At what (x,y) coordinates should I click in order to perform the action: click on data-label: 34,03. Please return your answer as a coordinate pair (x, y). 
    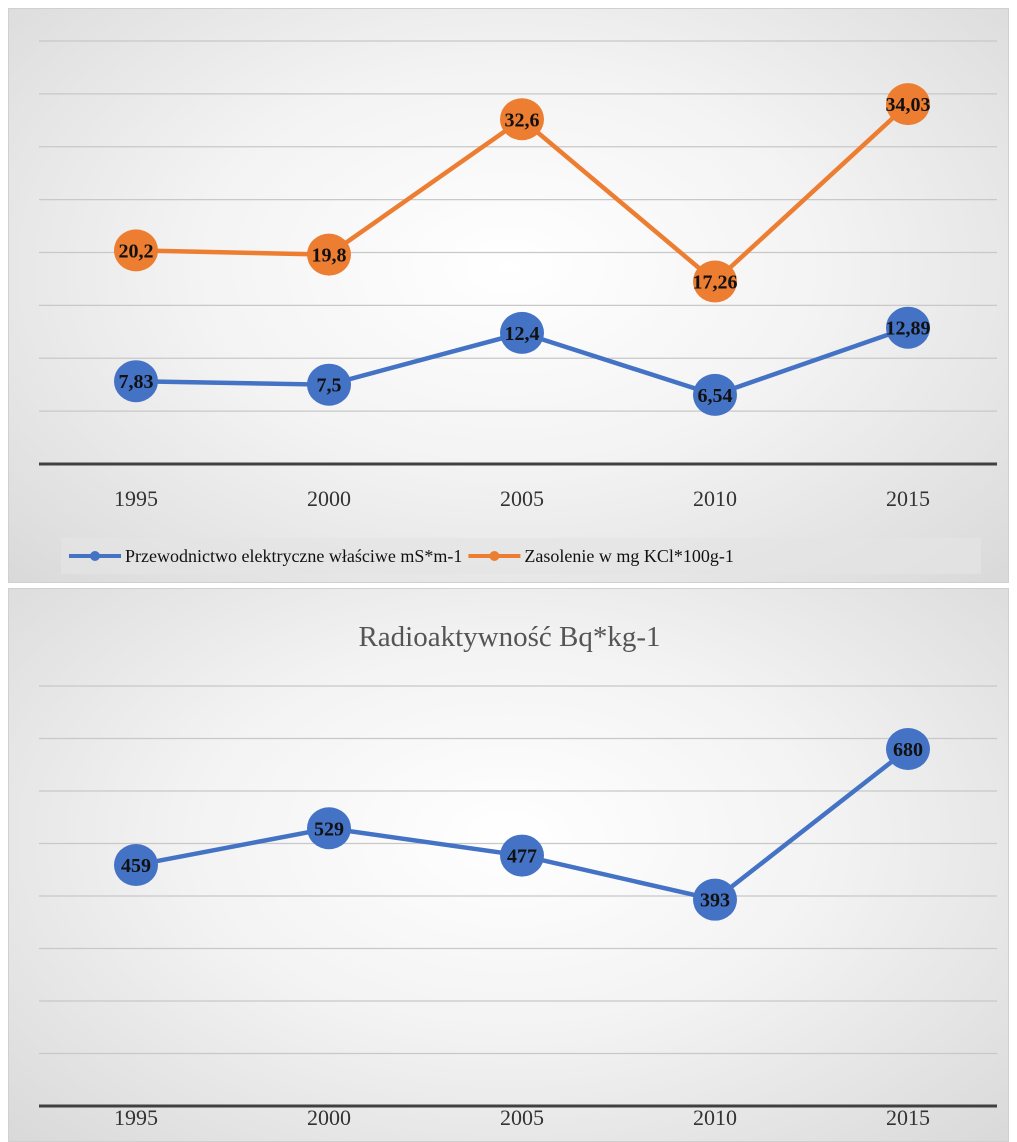
    Looking at the image, I should click on (908, 105).